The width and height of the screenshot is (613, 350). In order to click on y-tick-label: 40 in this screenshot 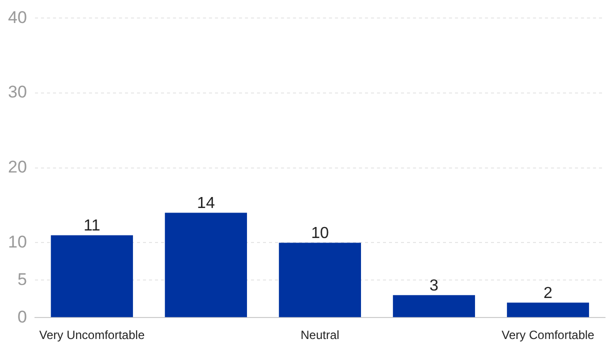, I will do `click(17, 17)`.